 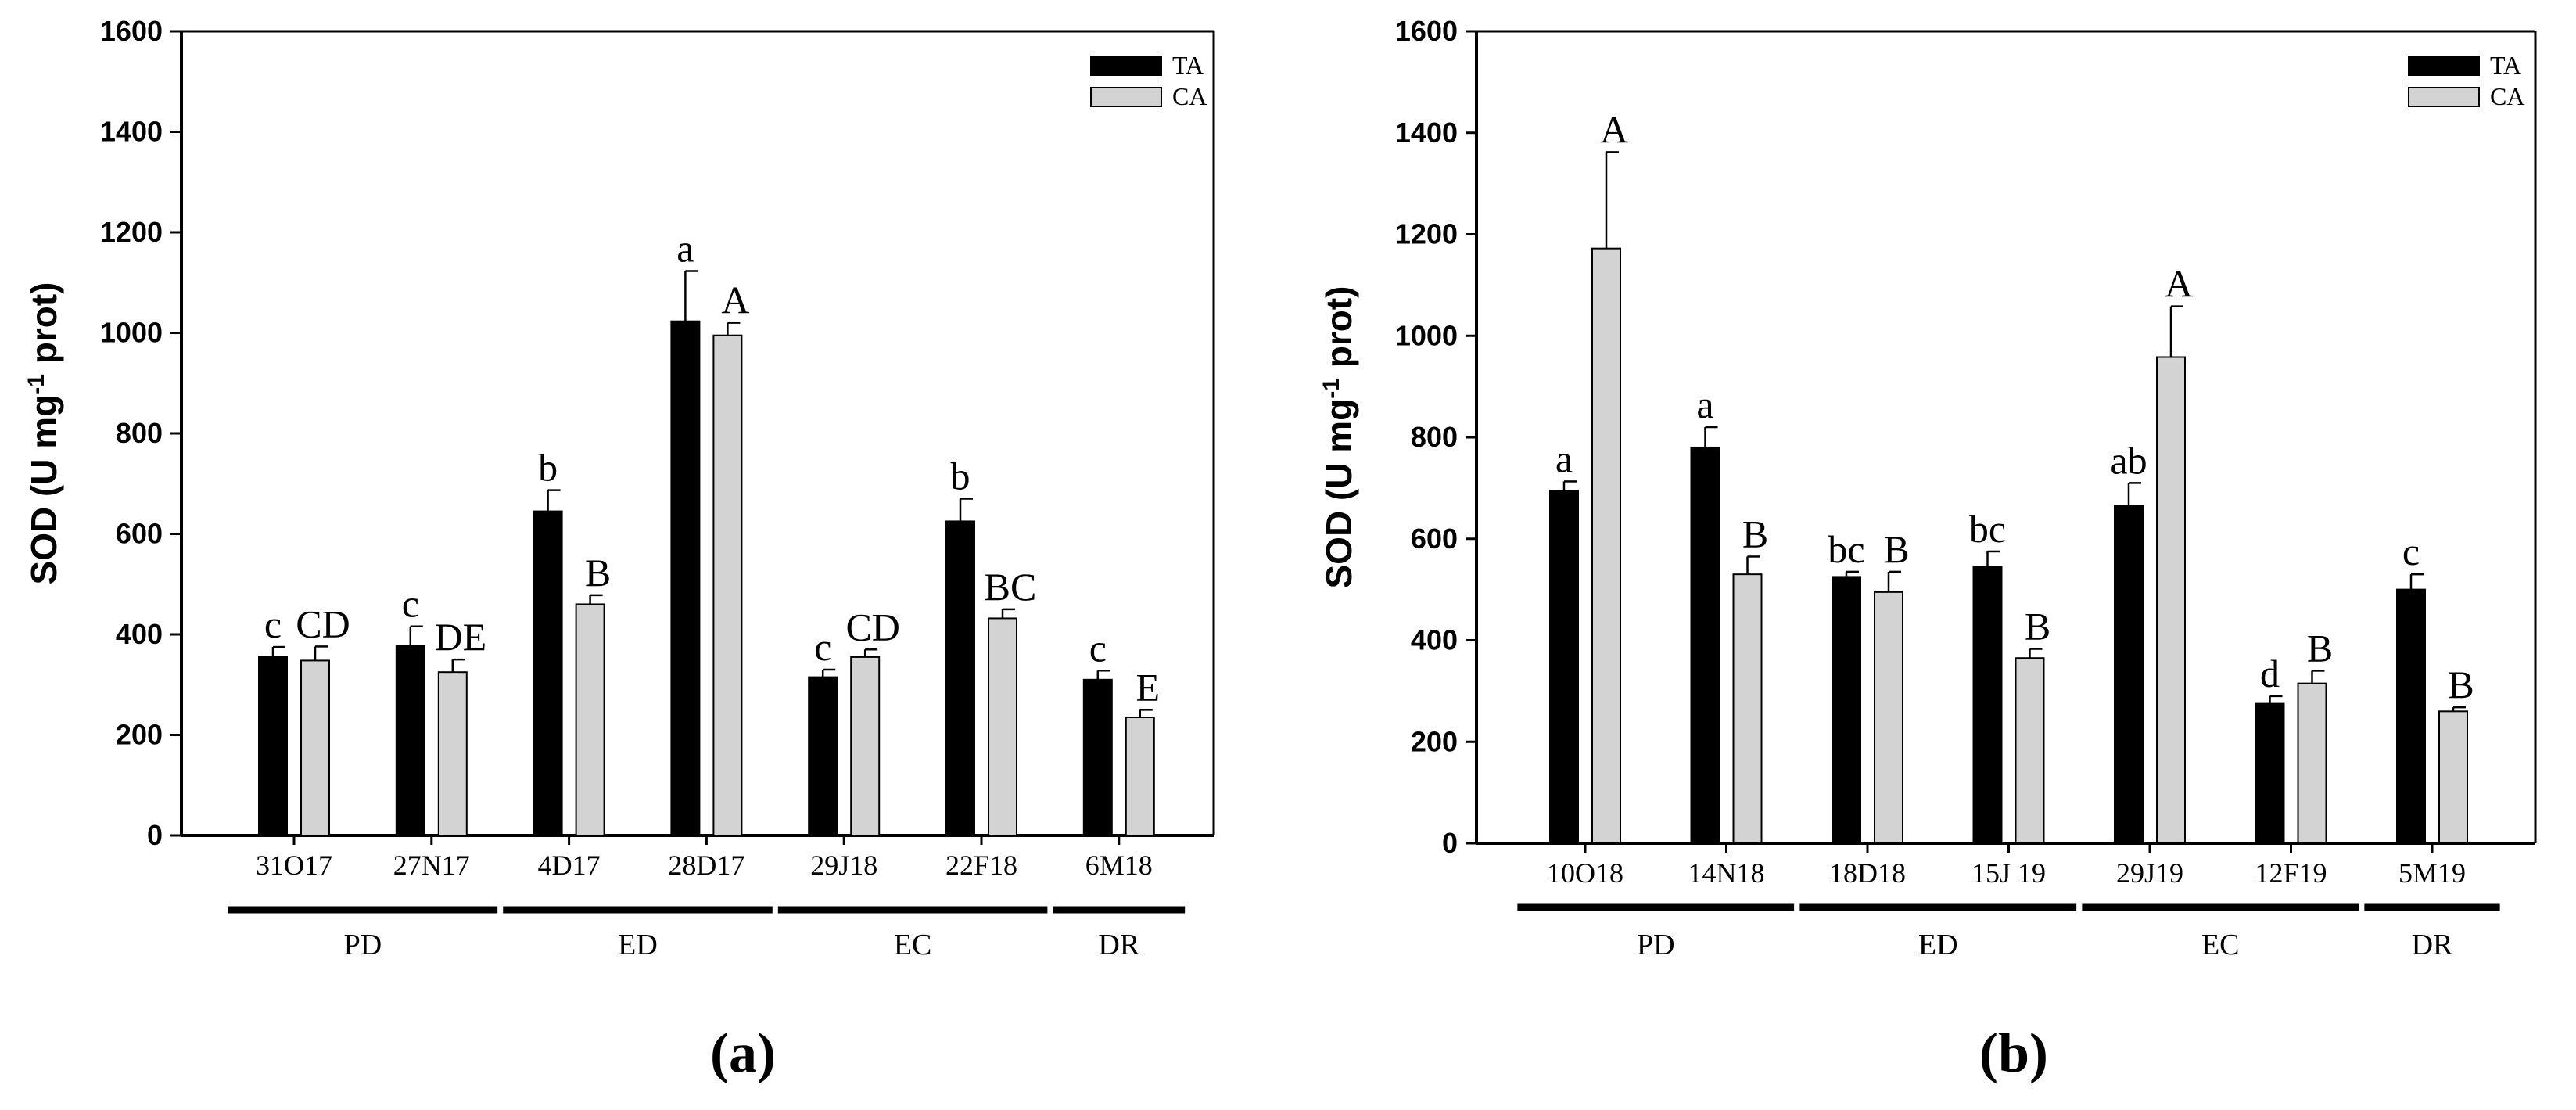 What do you see at coordinates (1011, 587) in the screenshot?
I see `significance-letter-ca-5: BC` at bounding box center [1011, 587].